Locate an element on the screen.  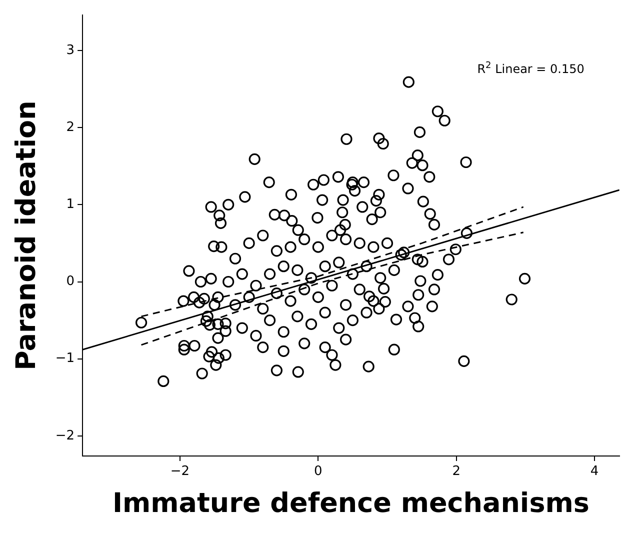
y-tick-label: −1 is located at coordinates (65, 358).